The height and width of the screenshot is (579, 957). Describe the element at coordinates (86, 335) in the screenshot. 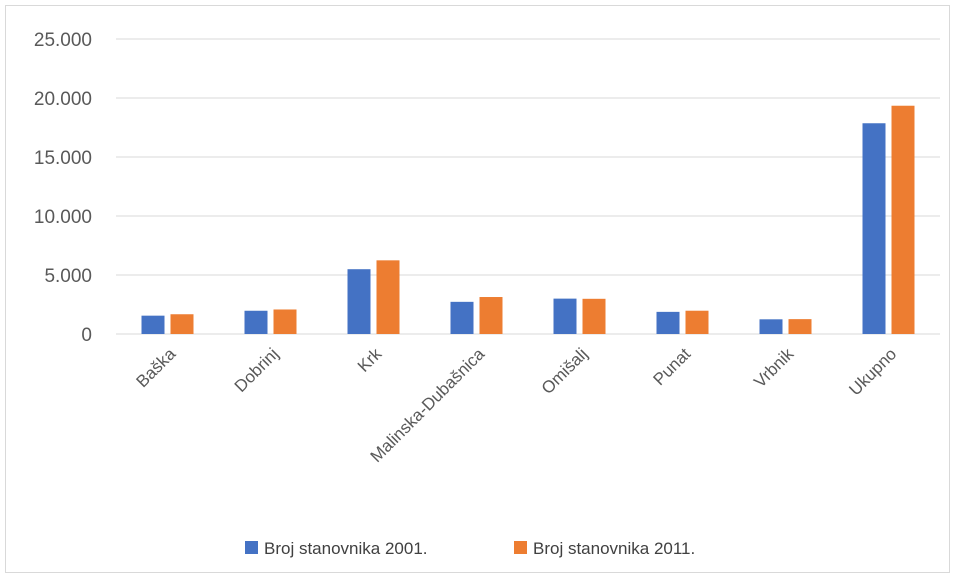

I see `y-tick-label: 0` at that location.